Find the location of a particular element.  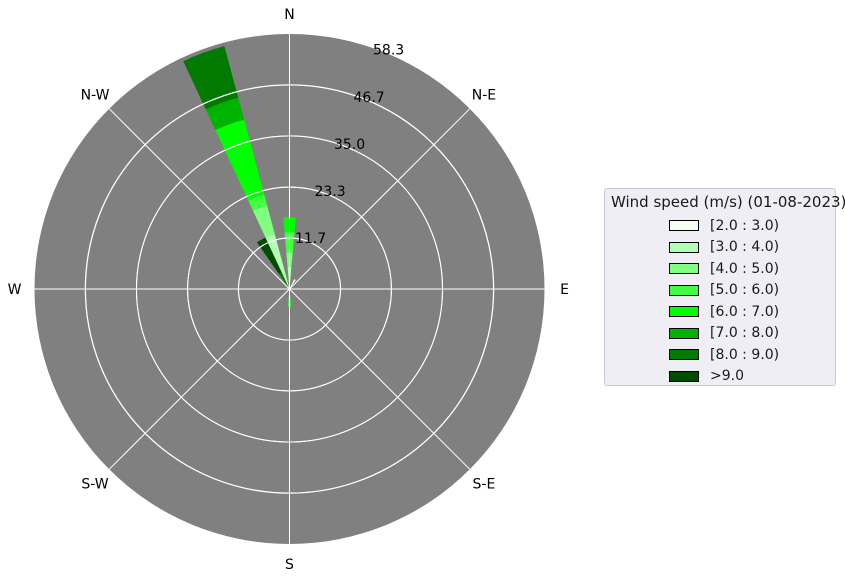

legend-label: [2.0 : 3.0) is located at coordinates (745, 225).